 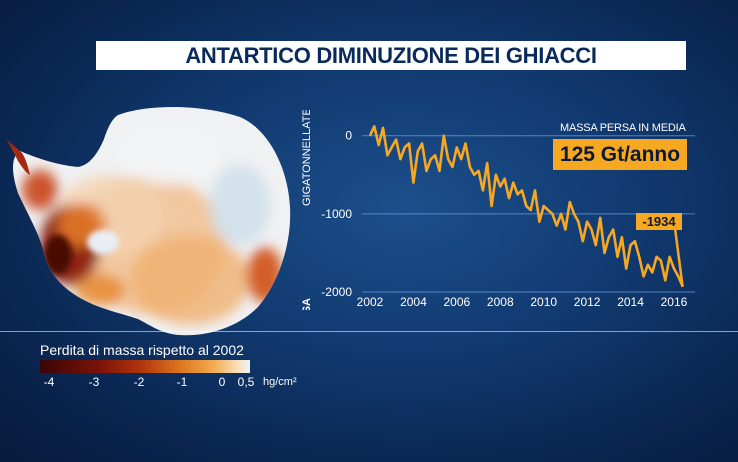 I want to click on y-tick-label: -1000, so click(x=336, y=214).